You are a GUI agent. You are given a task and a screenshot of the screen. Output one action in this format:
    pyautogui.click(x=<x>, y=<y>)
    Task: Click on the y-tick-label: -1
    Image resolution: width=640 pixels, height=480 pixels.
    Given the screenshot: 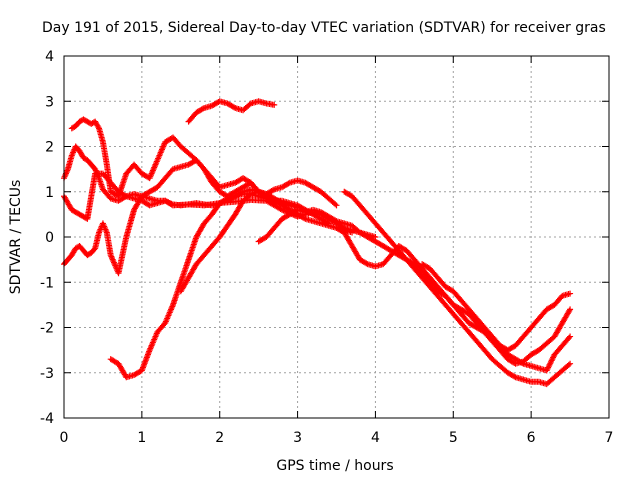 What is the action you would take?
    pyautogui.click(x=47, y=283)
    